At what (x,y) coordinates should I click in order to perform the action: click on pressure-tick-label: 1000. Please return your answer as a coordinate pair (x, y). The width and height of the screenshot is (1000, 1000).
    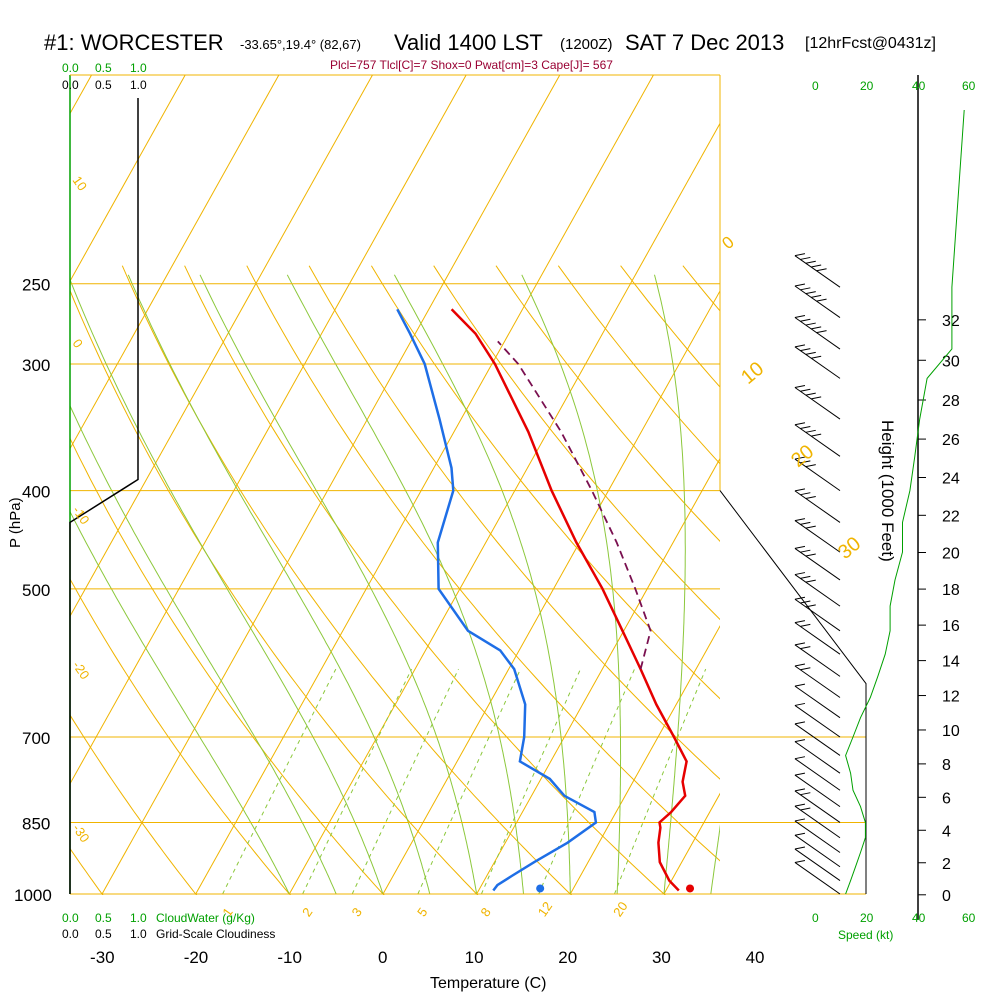
    Looking at the image, I should click on (33, 895).